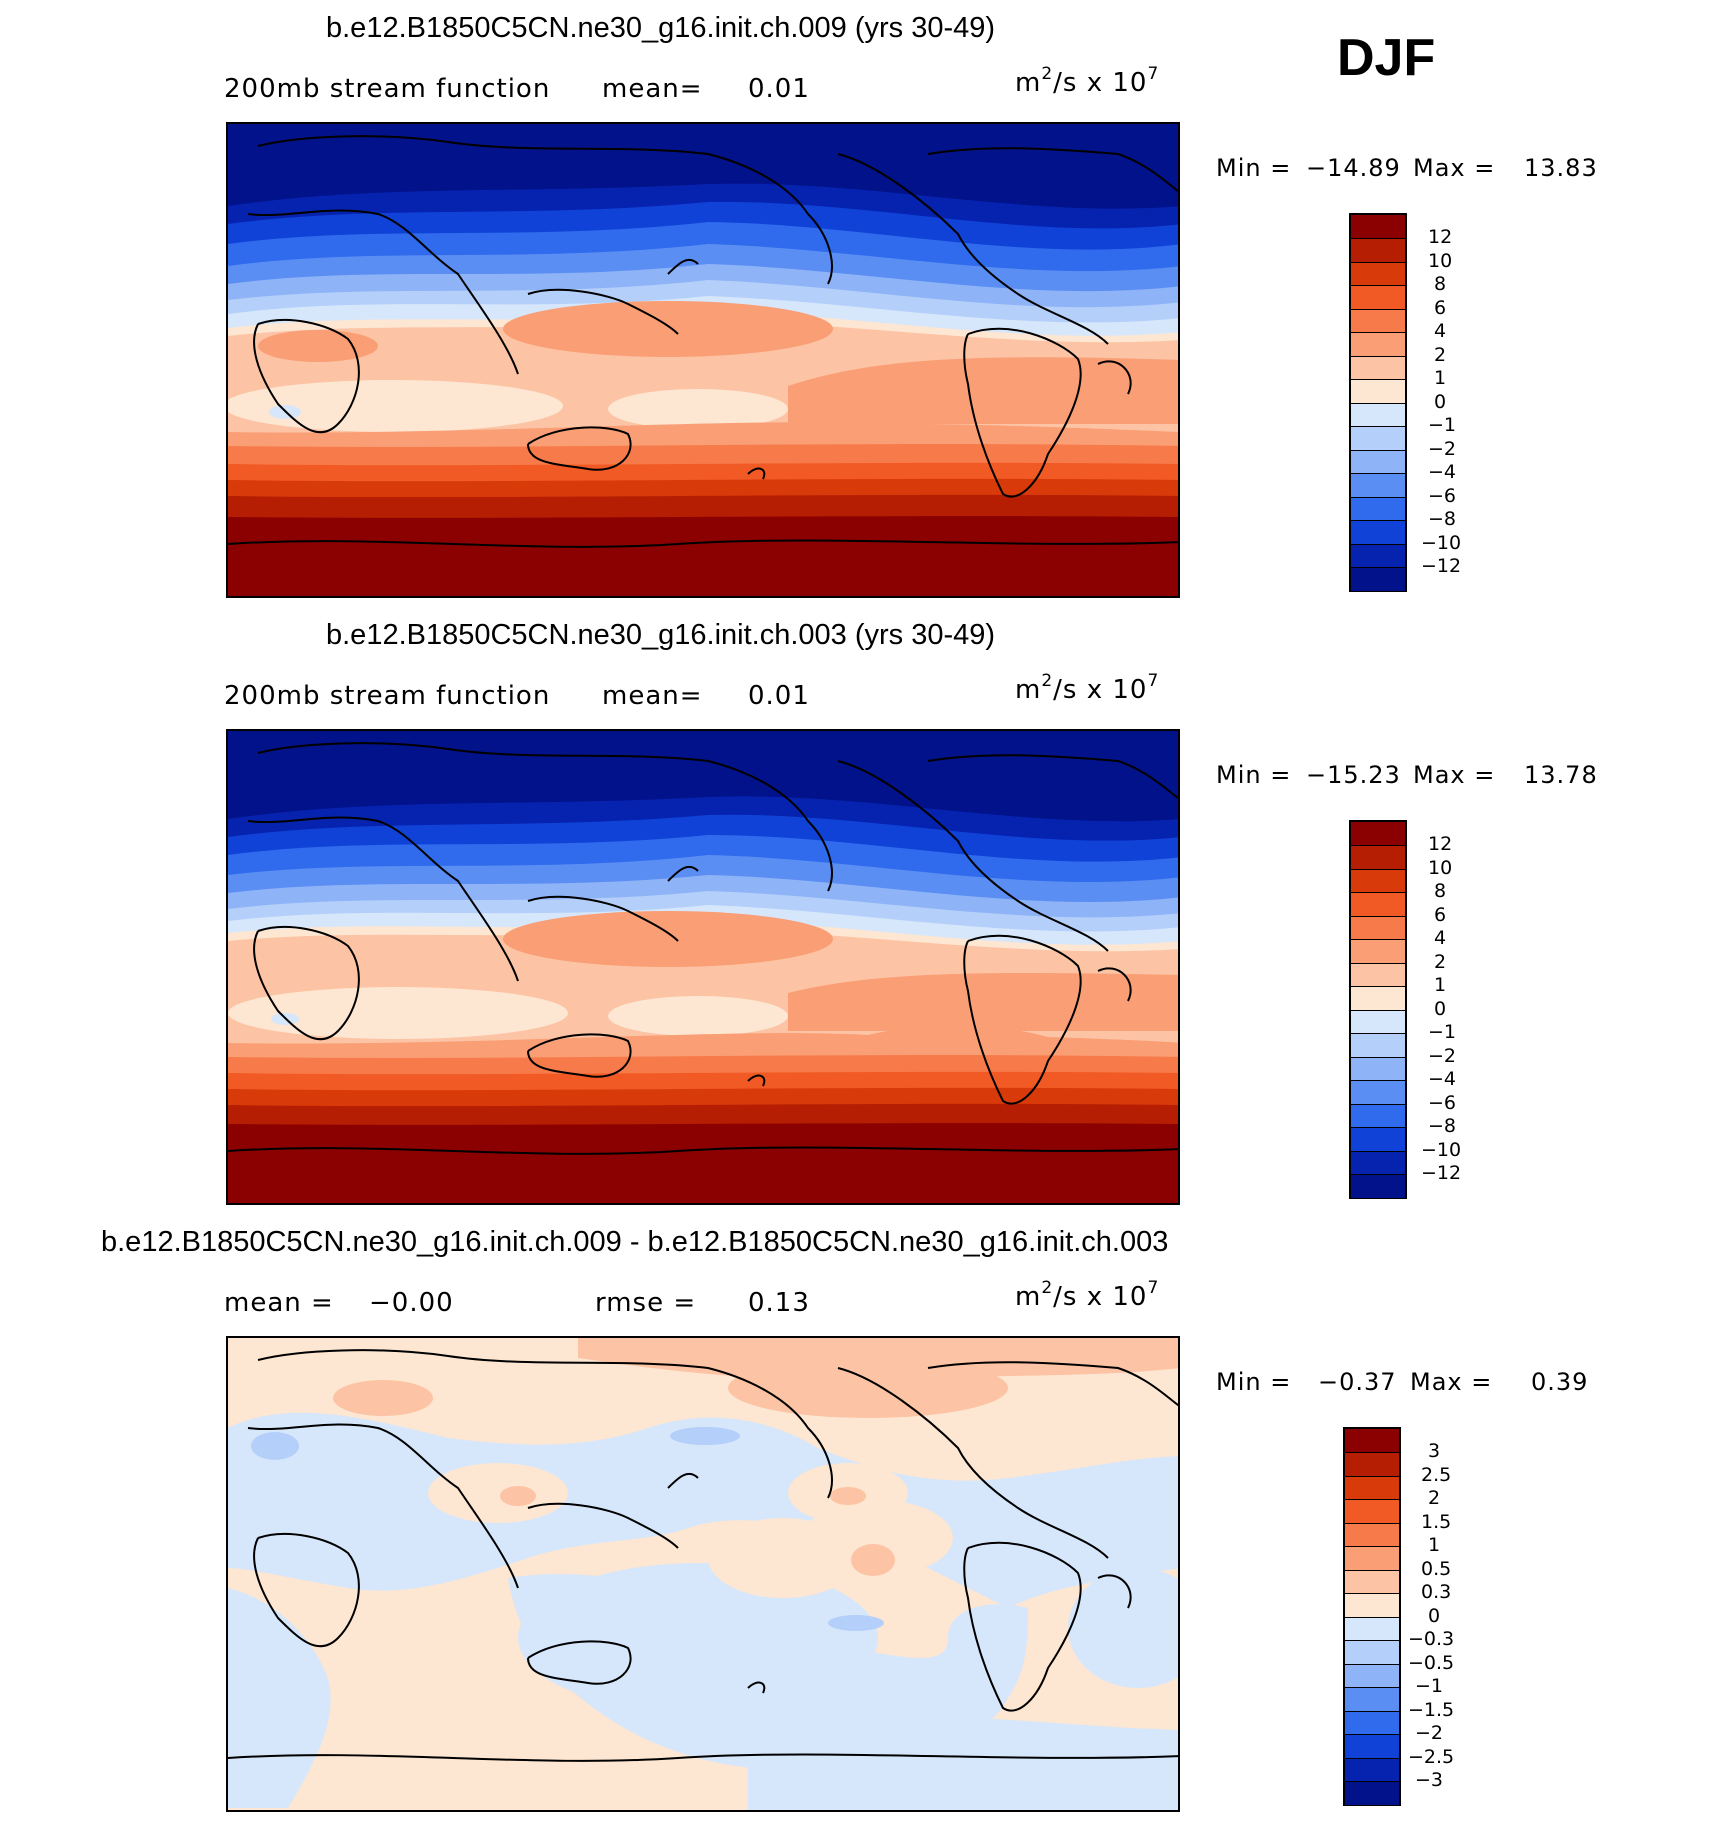 The width and height of the screenshot is (1710, 1831). I want to click on panel-1-map, so click(703, 360).